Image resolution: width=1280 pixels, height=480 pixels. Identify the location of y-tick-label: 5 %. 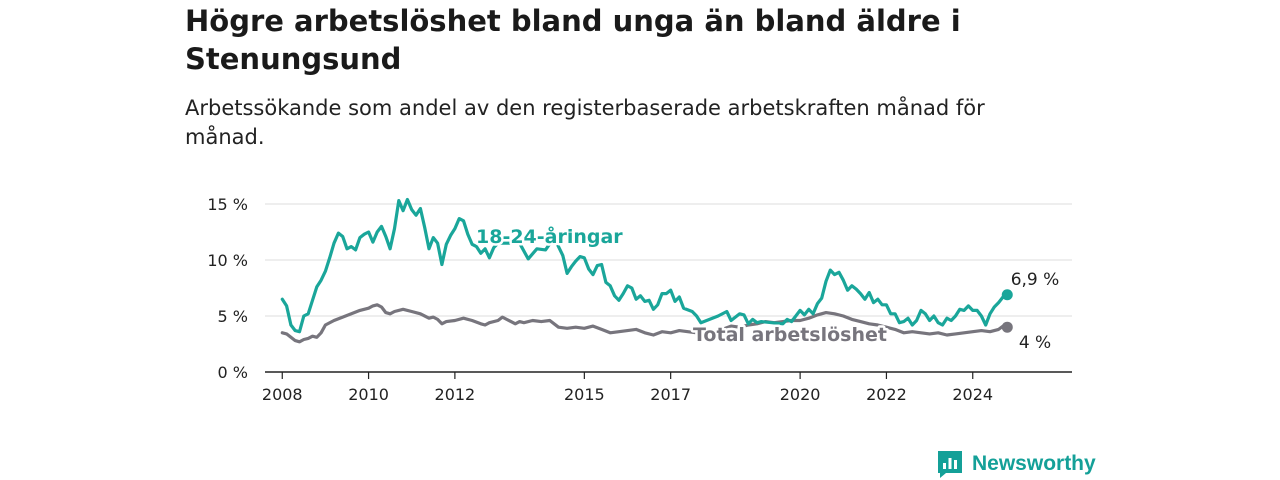
(233, 316).